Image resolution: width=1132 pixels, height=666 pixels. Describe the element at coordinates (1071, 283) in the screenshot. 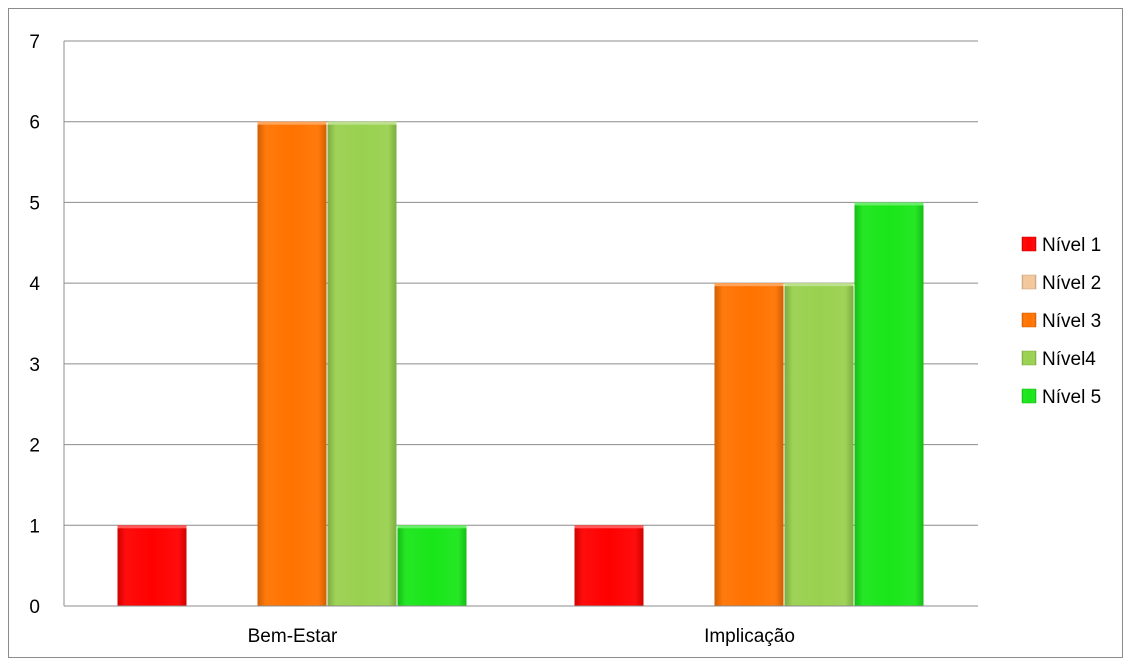

I see `legend-label: Nível 2` at that location.